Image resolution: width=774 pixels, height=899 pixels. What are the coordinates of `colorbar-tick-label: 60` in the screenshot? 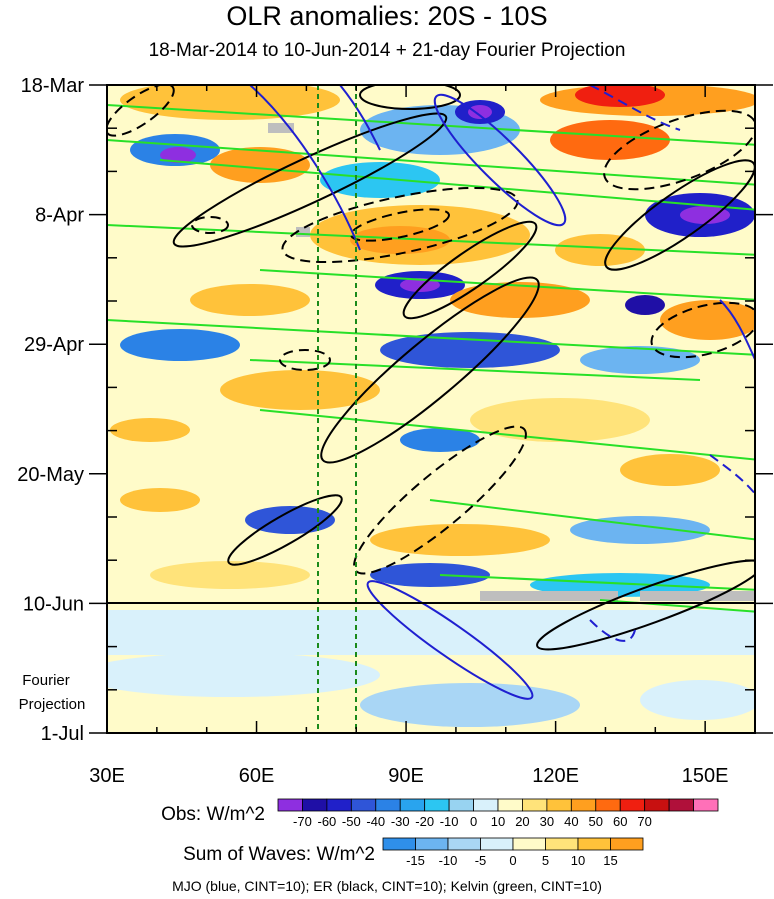 It's located at (620, 821).